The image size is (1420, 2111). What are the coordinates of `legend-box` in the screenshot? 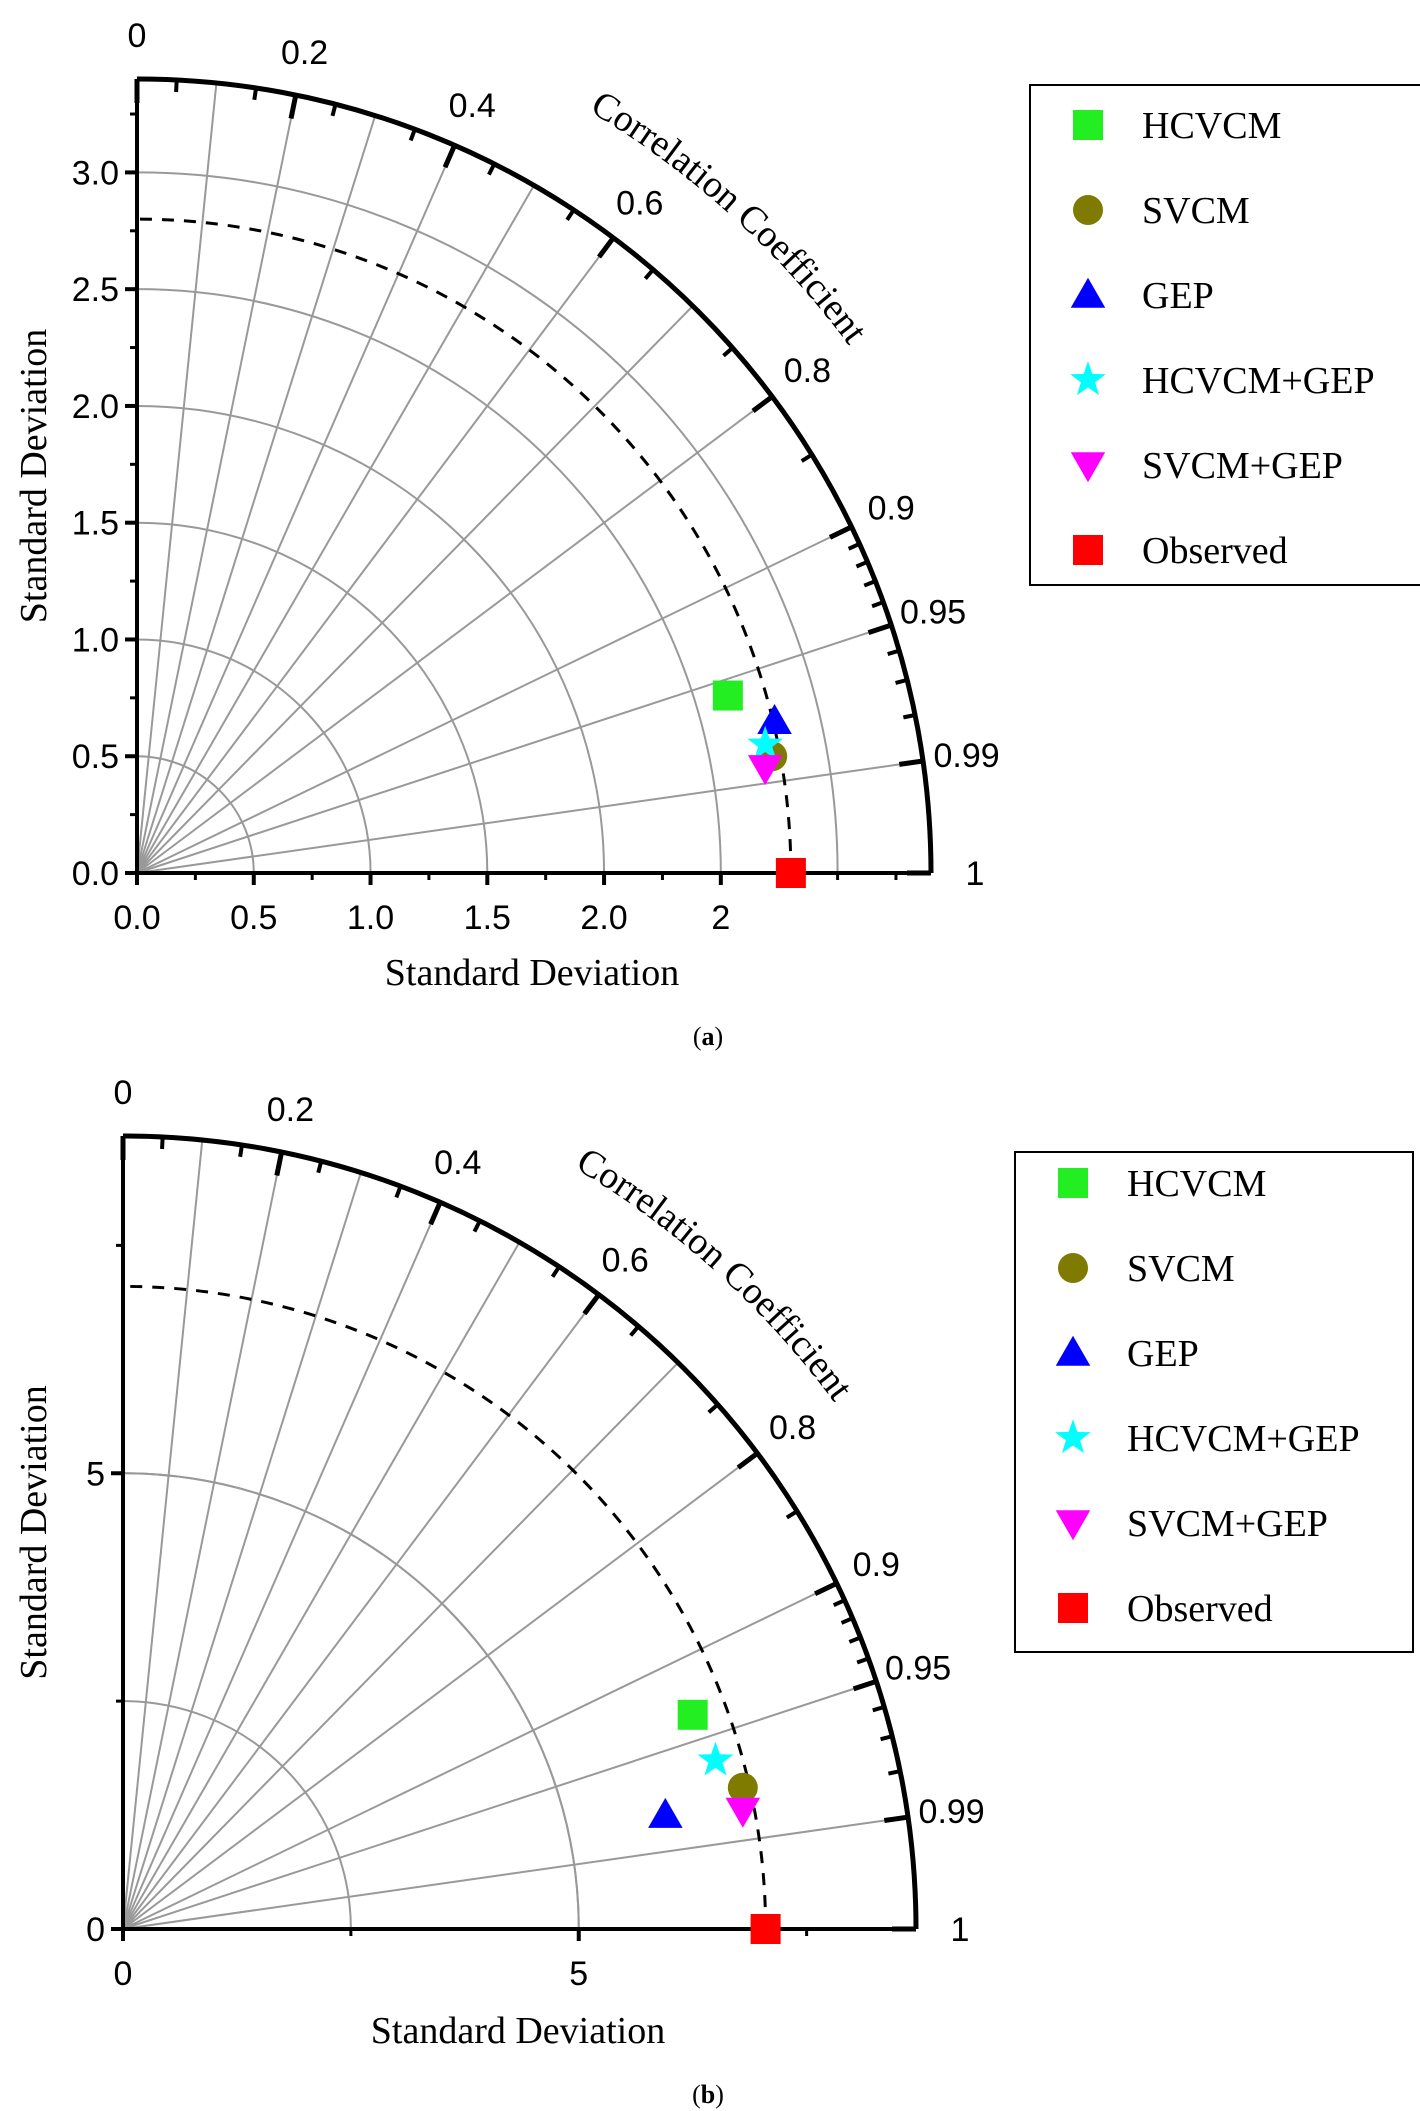 It's located at (1224, 335).